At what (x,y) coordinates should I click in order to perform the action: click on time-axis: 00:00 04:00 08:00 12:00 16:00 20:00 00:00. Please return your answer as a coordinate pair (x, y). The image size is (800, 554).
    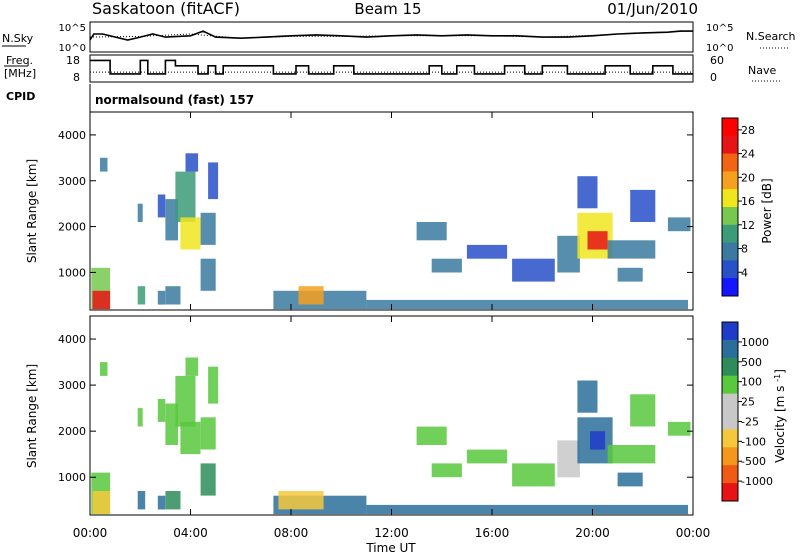
    Looking at the image, I should click on (392, 533).